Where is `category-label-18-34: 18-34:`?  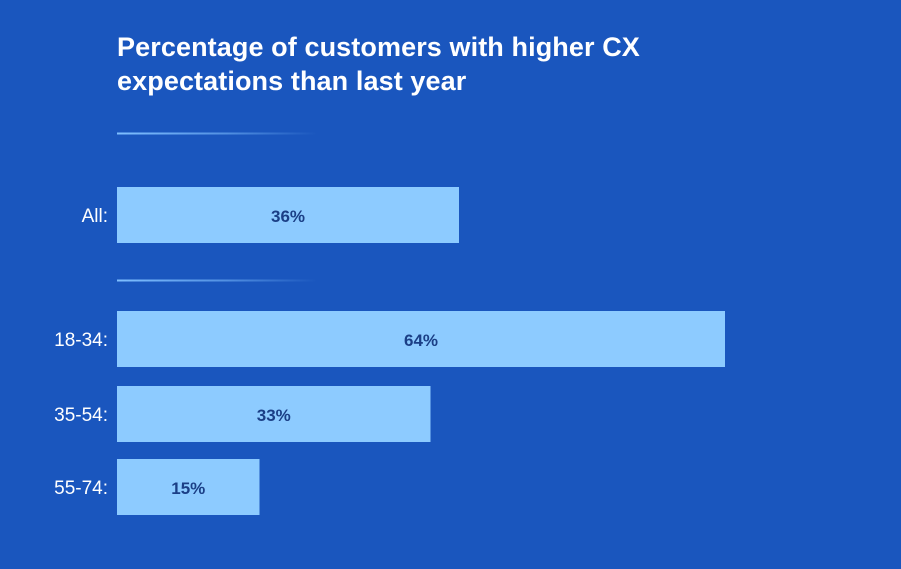 category-label-18-34: 18-34: is located at coordinates (81, 340).